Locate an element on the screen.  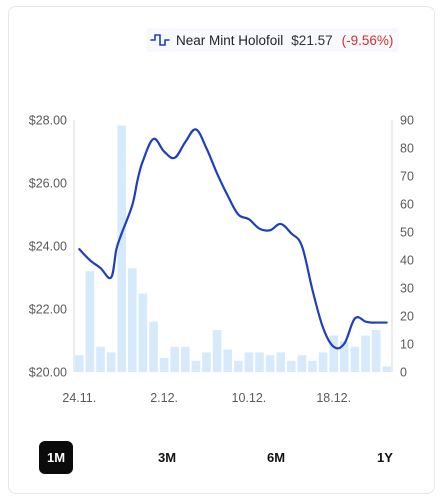
range-button-3m: 3M is located at coordinates (167, 457).